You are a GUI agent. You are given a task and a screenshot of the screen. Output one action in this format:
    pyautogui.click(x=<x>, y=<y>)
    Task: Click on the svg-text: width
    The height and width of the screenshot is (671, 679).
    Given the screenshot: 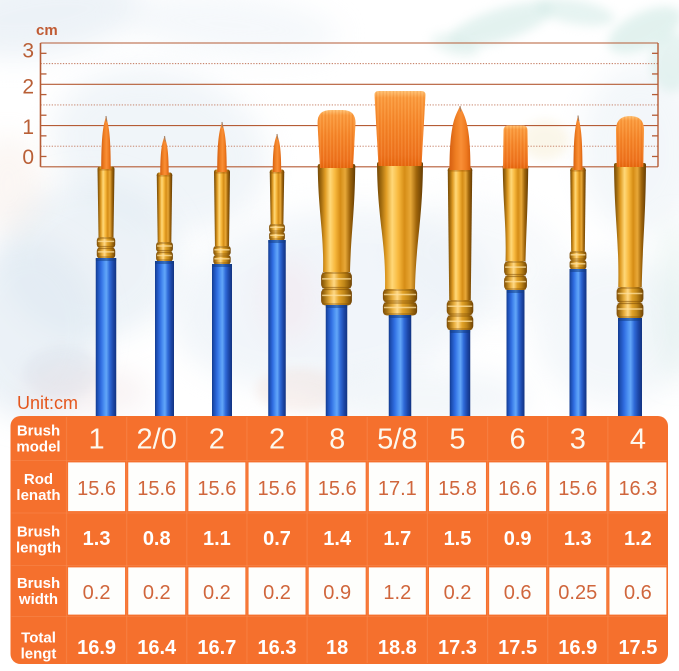 What is the action you would take?
    pyautogui.click(x=38, y=599)
    